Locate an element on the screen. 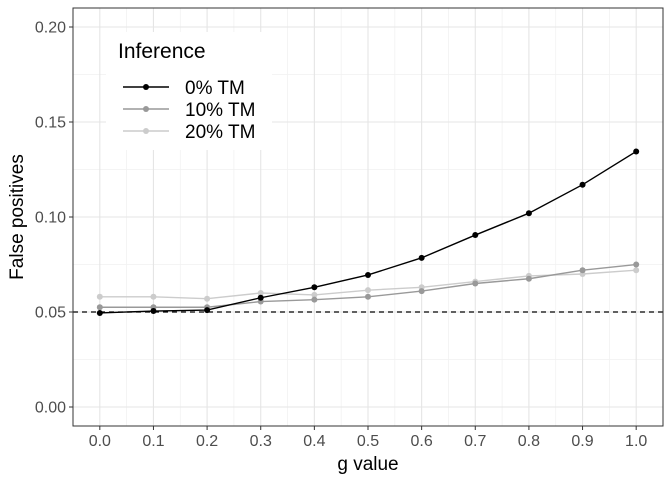 The image size is (672, 480). legend-key-point-0-pct-tm is located at coordinates (146, 87).